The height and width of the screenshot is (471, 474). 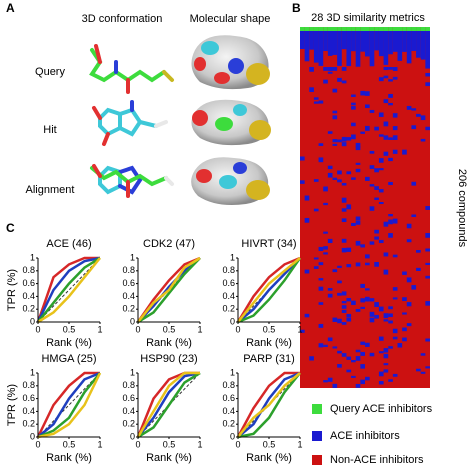 What do you see at coordinates (69, 343) in the screenshot?
I see `x-axis-label: Rank (%)` at bounding box center [69, 343].